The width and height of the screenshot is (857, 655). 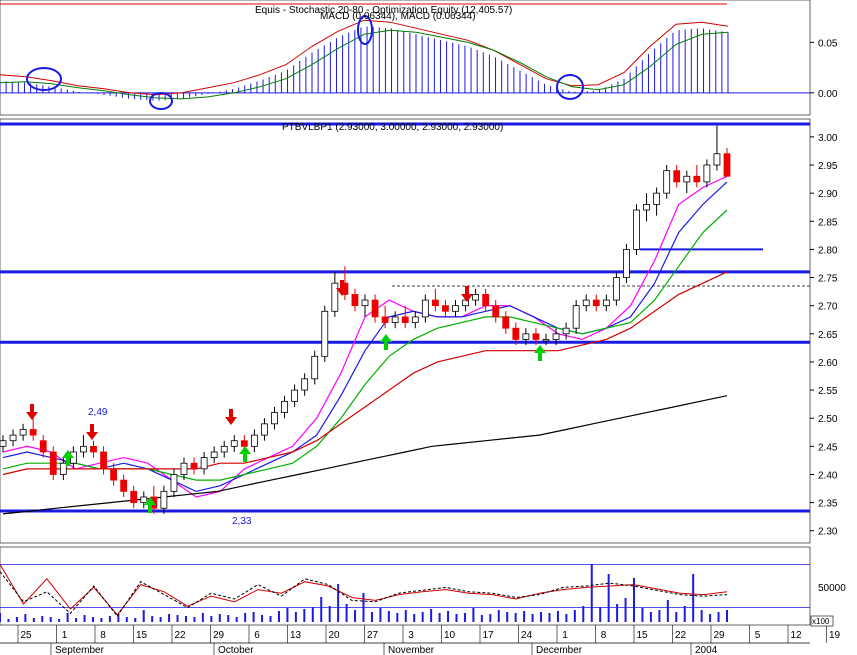 What do you see at coordinates (411, 635) in the screenshot?
I see `x-day-label: 3` at bounding box center [411, 635].